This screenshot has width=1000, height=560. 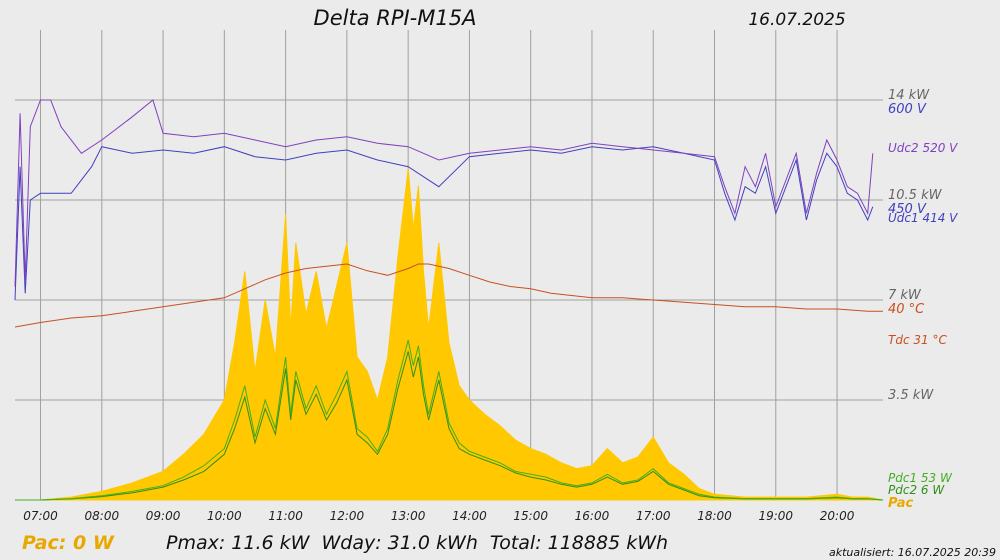 What do you see at coordinates (907, 109) in the screenshot?
I see `voltage-tick-600: 600 V` at bounding box center [907, 109].